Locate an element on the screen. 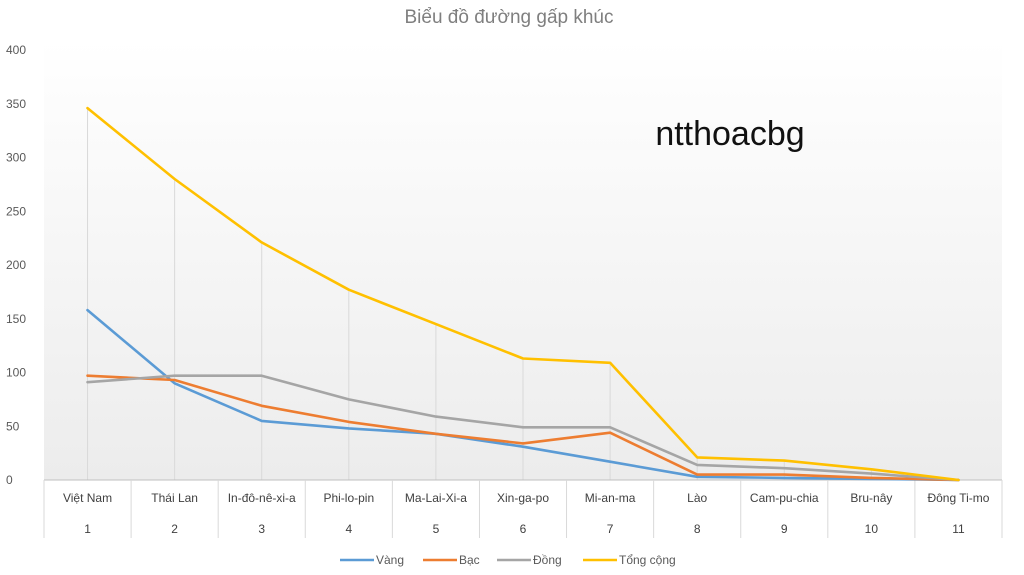 This screenshot has height=575, width=1024. x-category-label: Lào is located at coordinates (697, 498).